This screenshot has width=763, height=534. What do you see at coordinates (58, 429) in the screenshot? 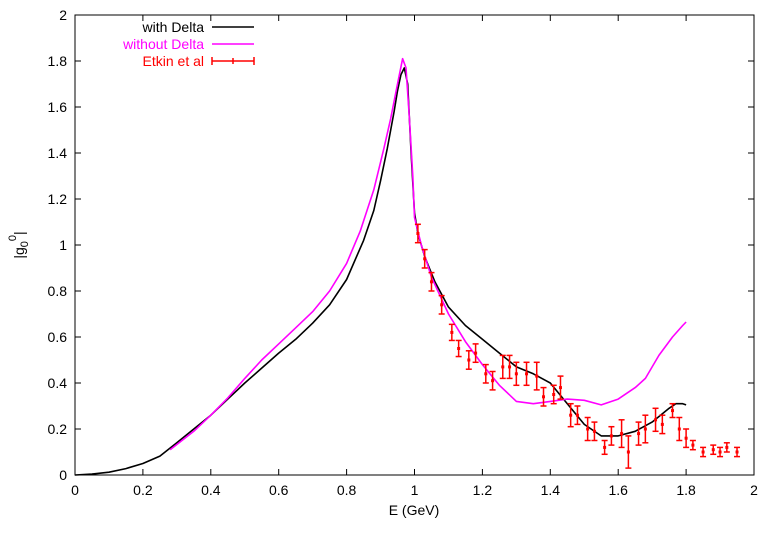
I see `y-tick-label: 0.2` at bounding box center [58, 429].